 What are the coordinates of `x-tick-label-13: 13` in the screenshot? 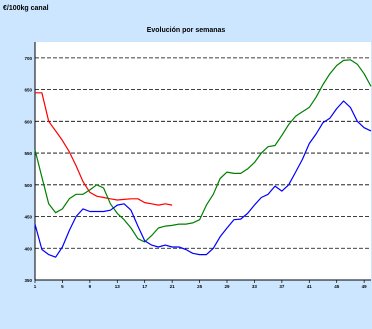 It's located at (118, 286).